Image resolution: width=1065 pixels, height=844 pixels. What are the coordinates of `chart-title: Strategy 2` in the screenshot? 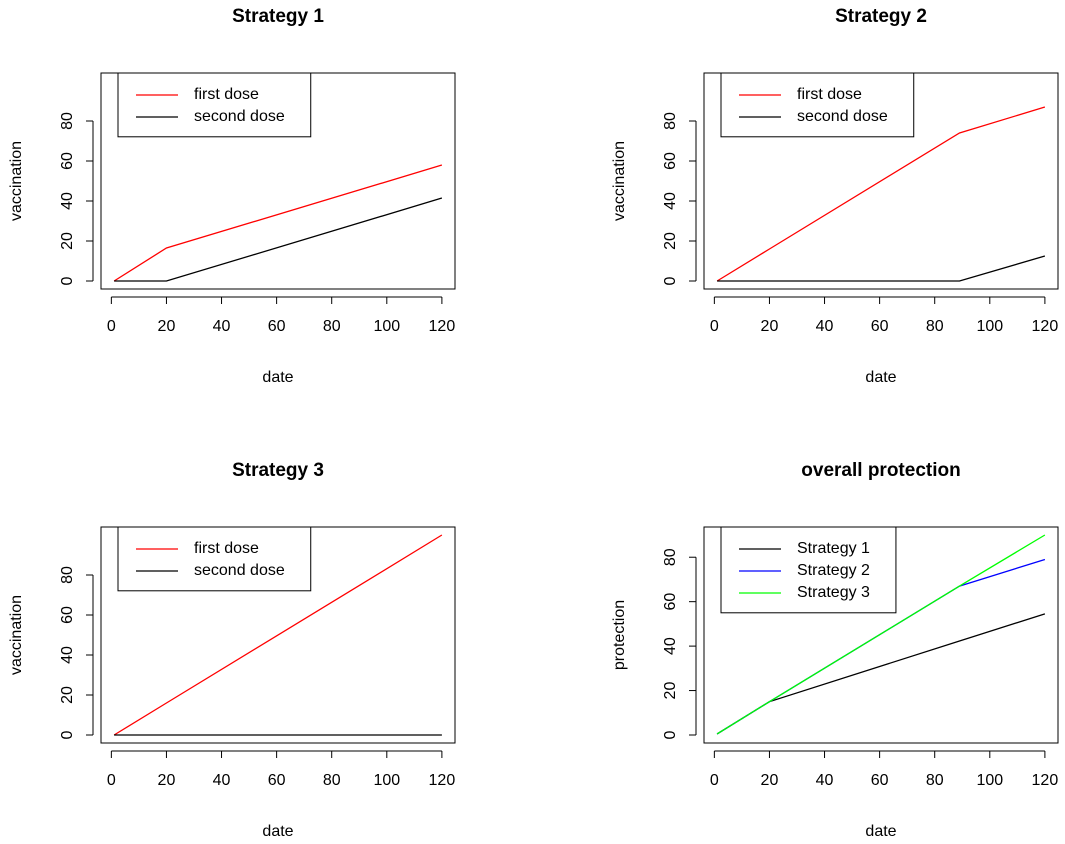 It's located at (881, 16).